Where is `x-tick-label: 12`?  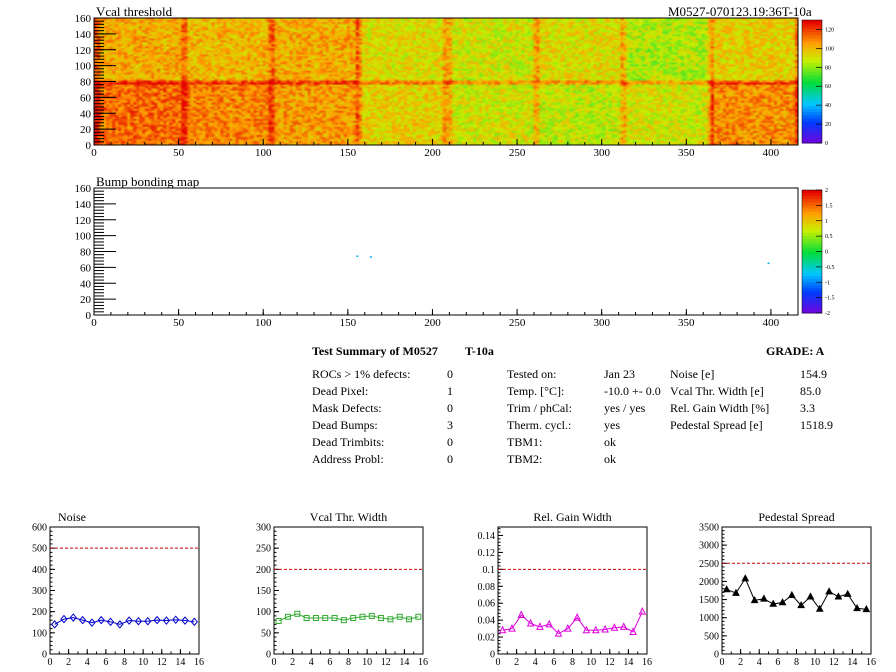 x-tick-label: 12 is located at coordinates (386, 662).